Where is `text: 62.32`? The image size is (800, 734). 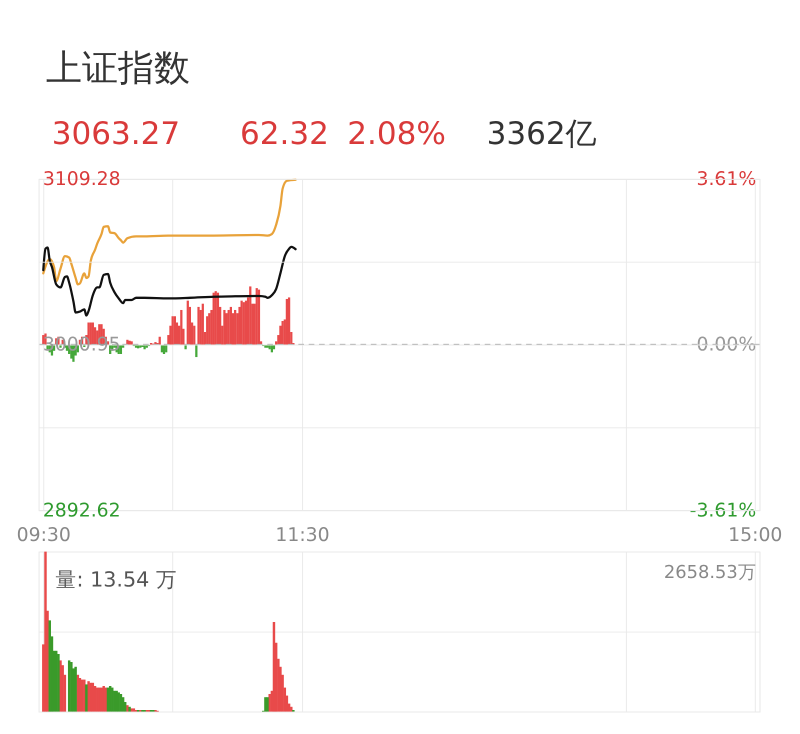
text: 62.32 is located at coordinates (284, 134).